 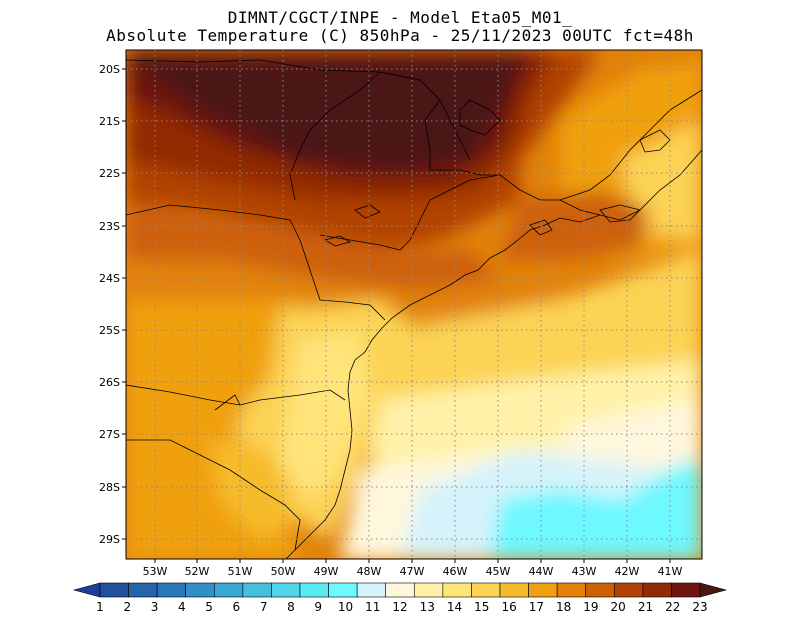 I want to click on colorbar-label: 5, so click(x=209, y=607).